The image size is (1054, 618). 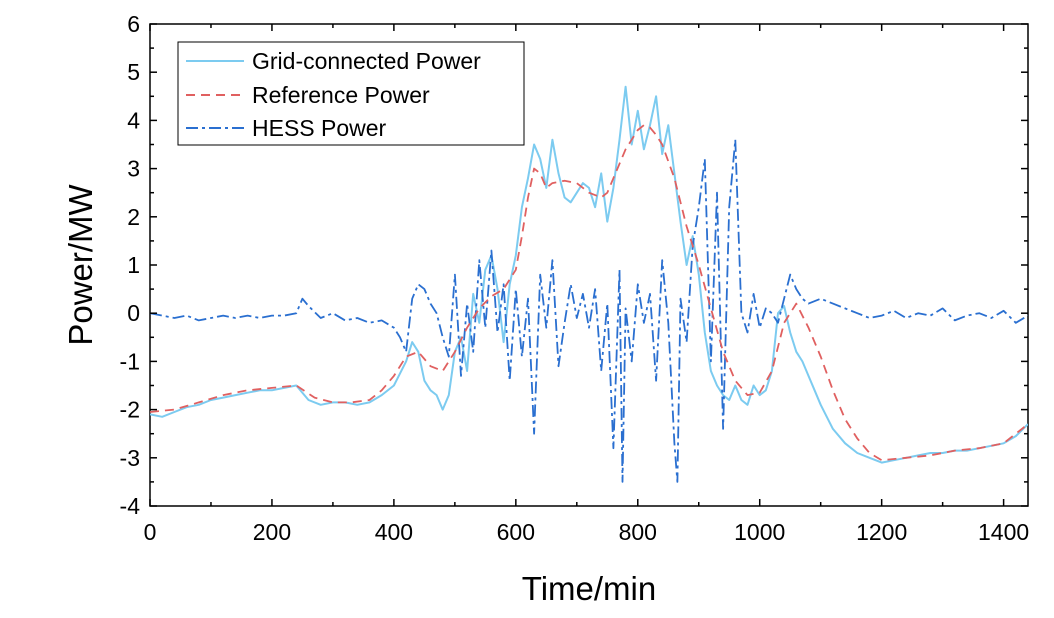 I want to click on x-axis-title: Time/min, so click(x=589, y=588).